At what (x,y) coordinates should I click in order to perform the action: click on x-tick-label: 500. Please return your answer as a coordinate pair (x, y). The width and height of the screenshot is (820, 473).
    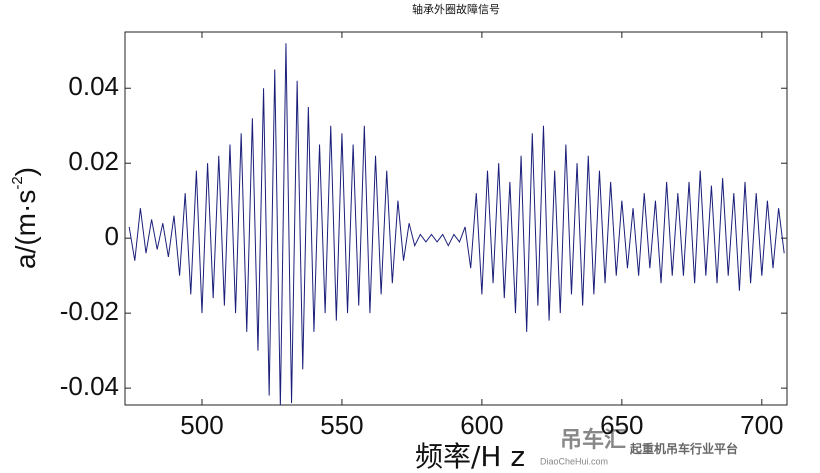
    Looking at the image, I should click on (201, 425).